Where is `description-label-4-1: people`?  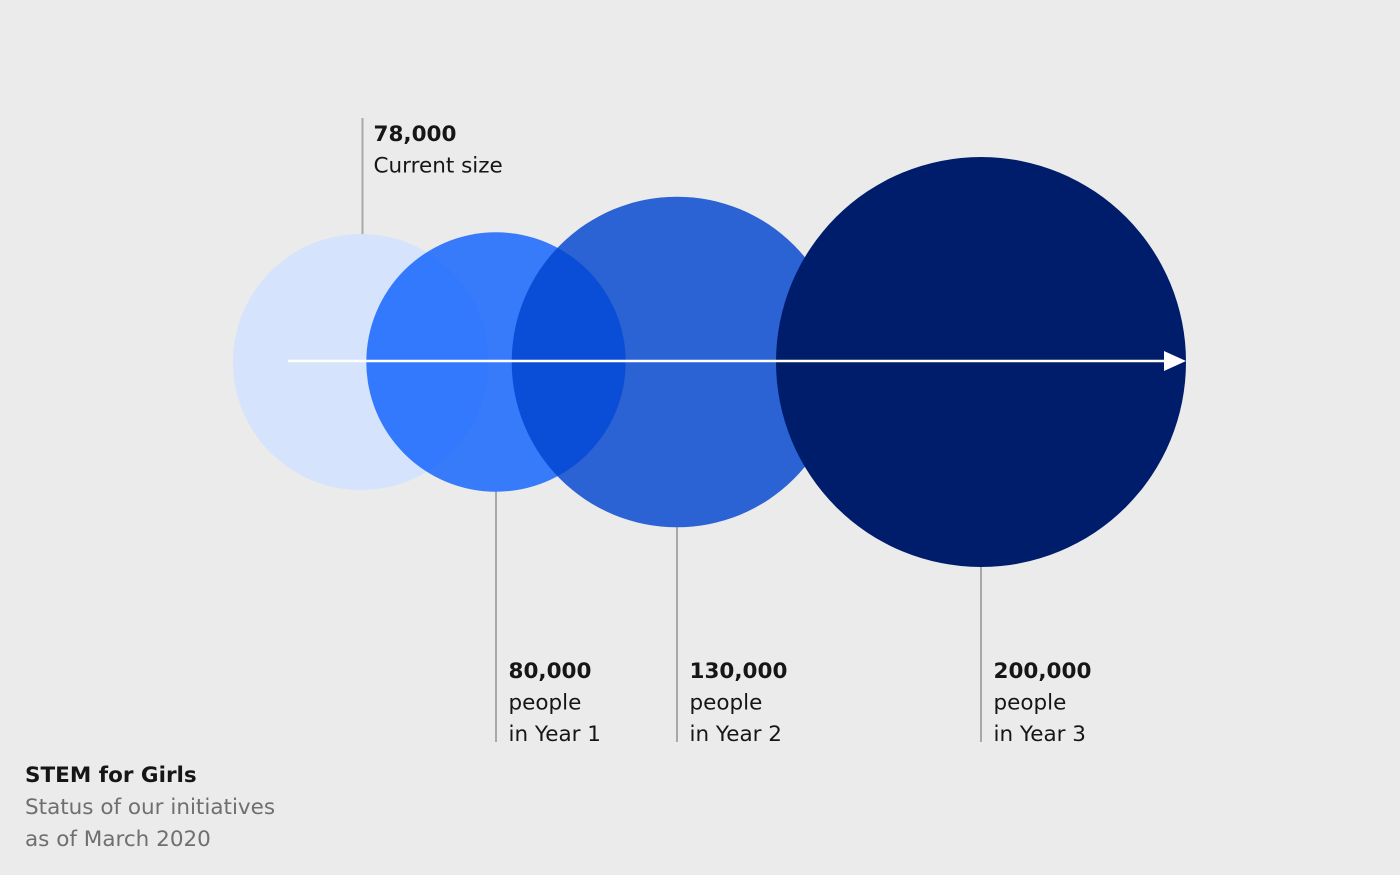
description-label-4-1: people is located at coordinates (1030, 703).